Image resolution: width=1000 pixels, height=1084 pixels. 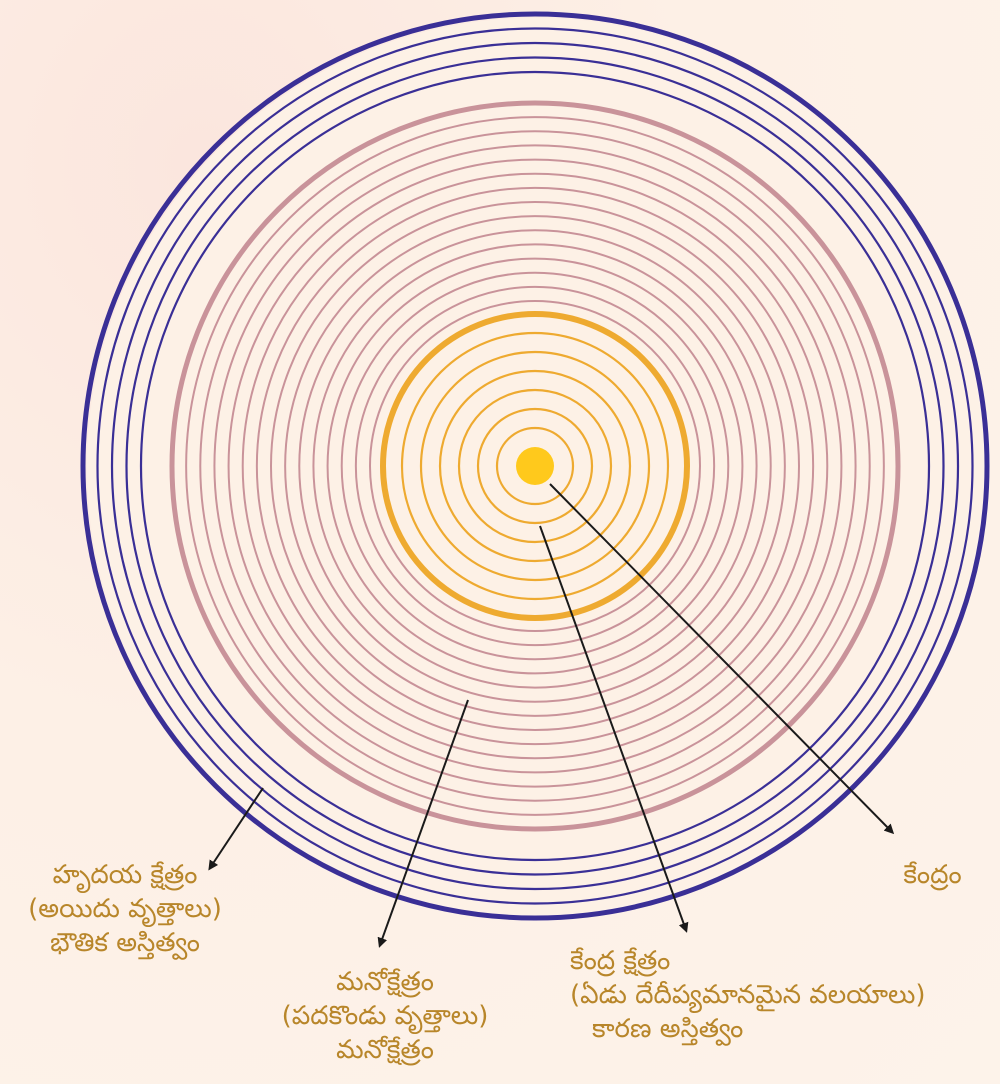 I want to click on arrow-mind-field, so click(x=423, y=823).